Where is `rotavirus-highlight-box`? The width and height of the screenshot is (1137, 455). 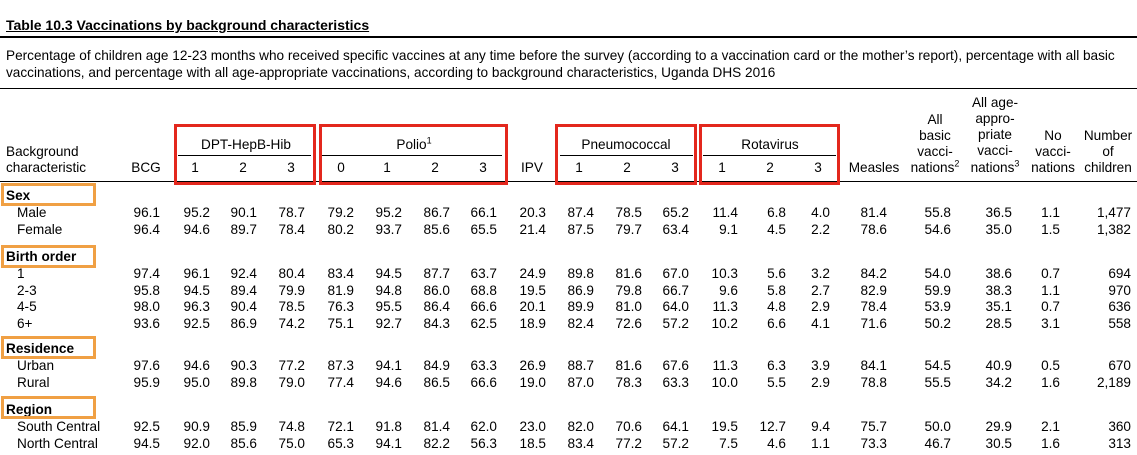 rotavirus-highlight-box is located at coordinates (769, 154).